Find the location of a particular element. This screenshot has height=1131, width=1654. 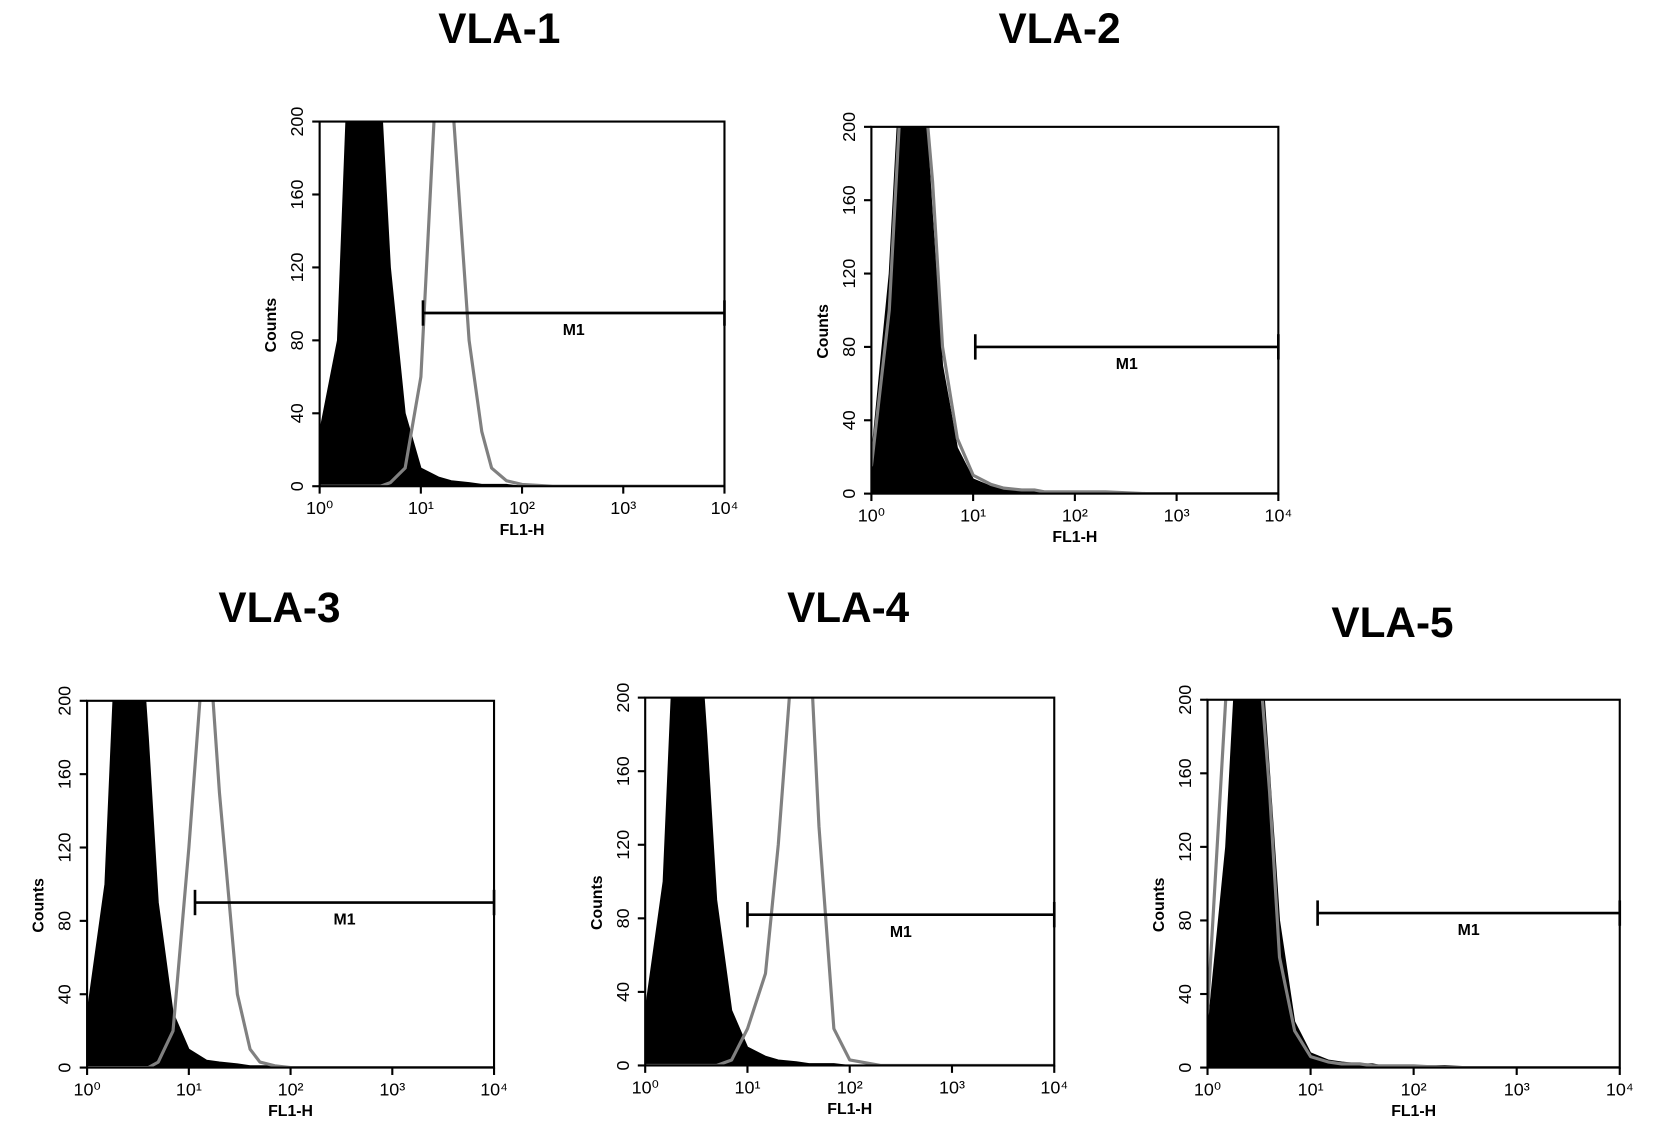

chart-title: VLA-1 is located at coordinates (499, 28).